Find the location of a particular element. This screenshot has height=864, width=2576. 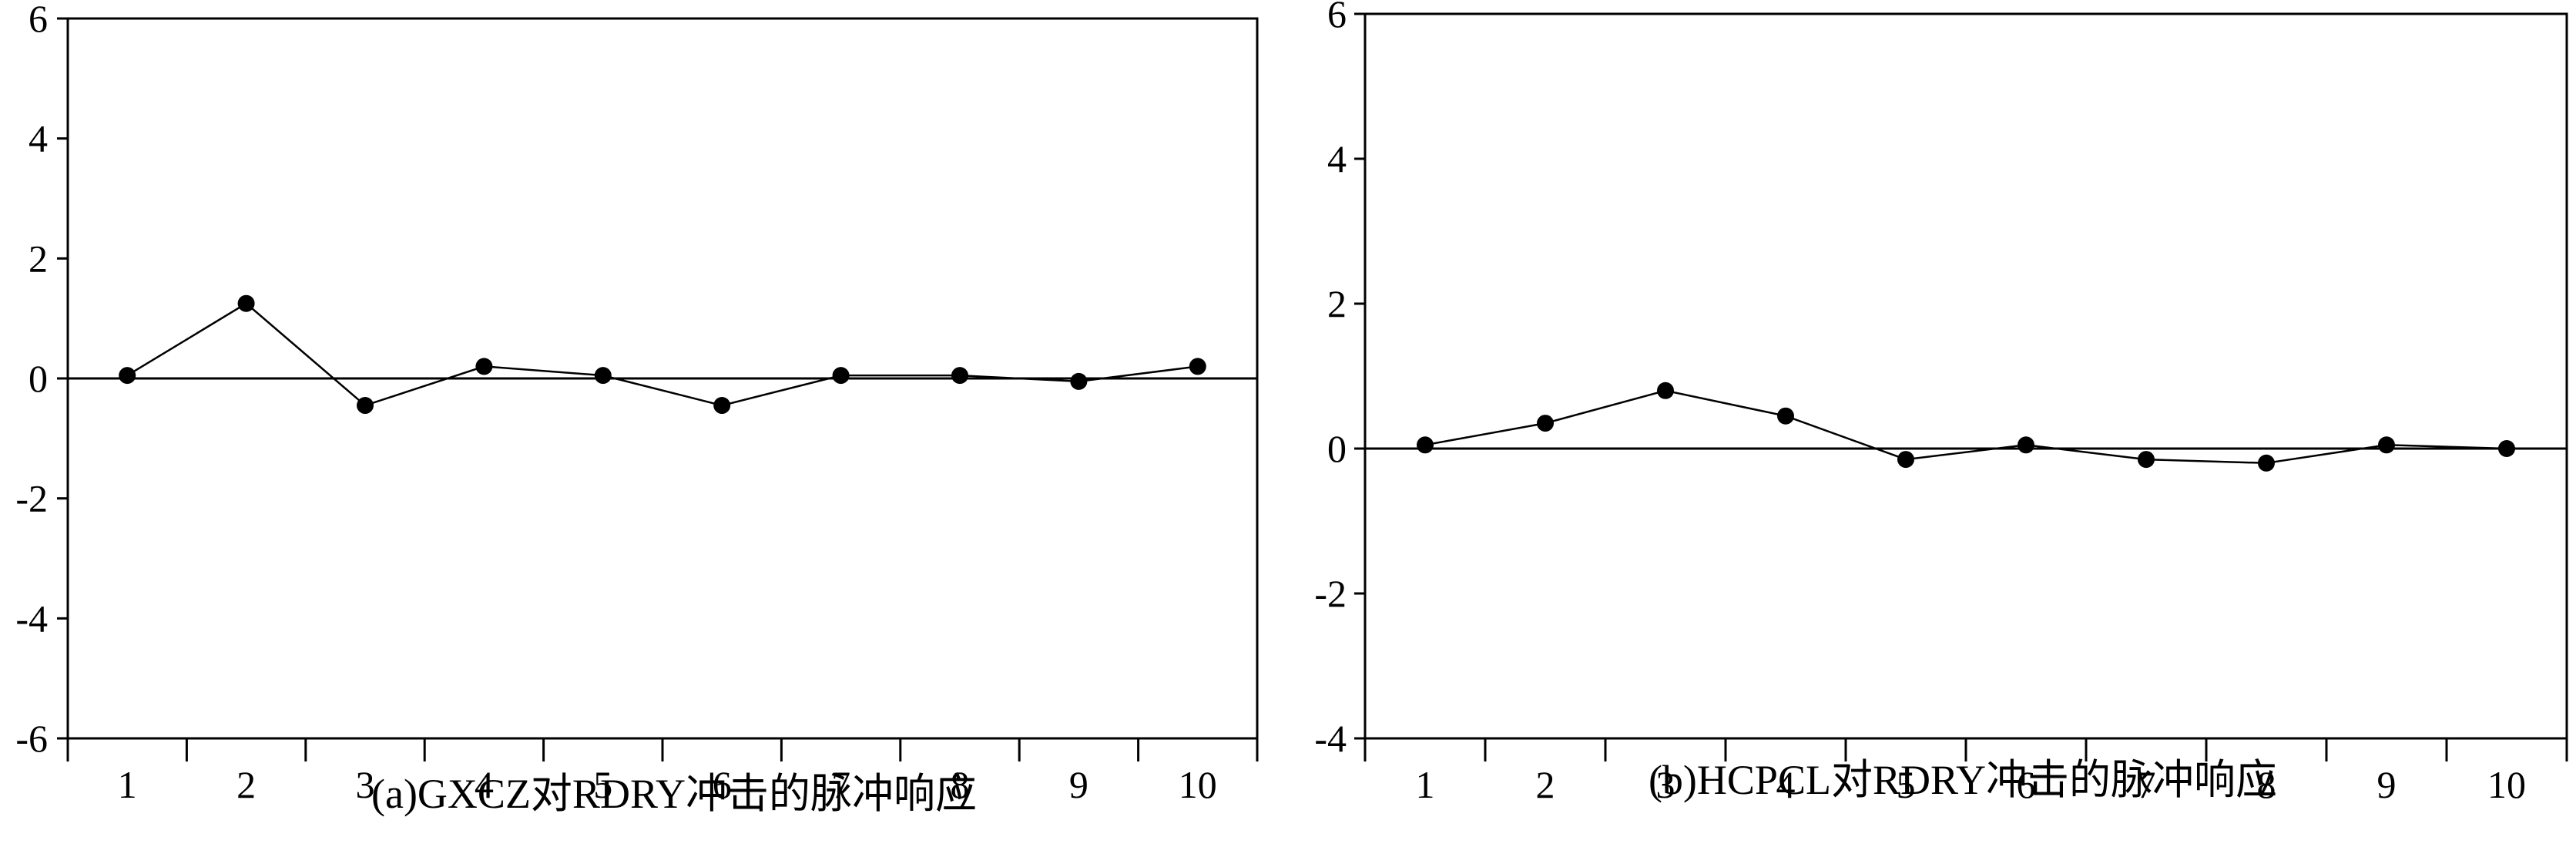

panel-b-caption: (b)HCPCL对RDRY冲击的脉冲响应 is located at coordinates (1963, 780).